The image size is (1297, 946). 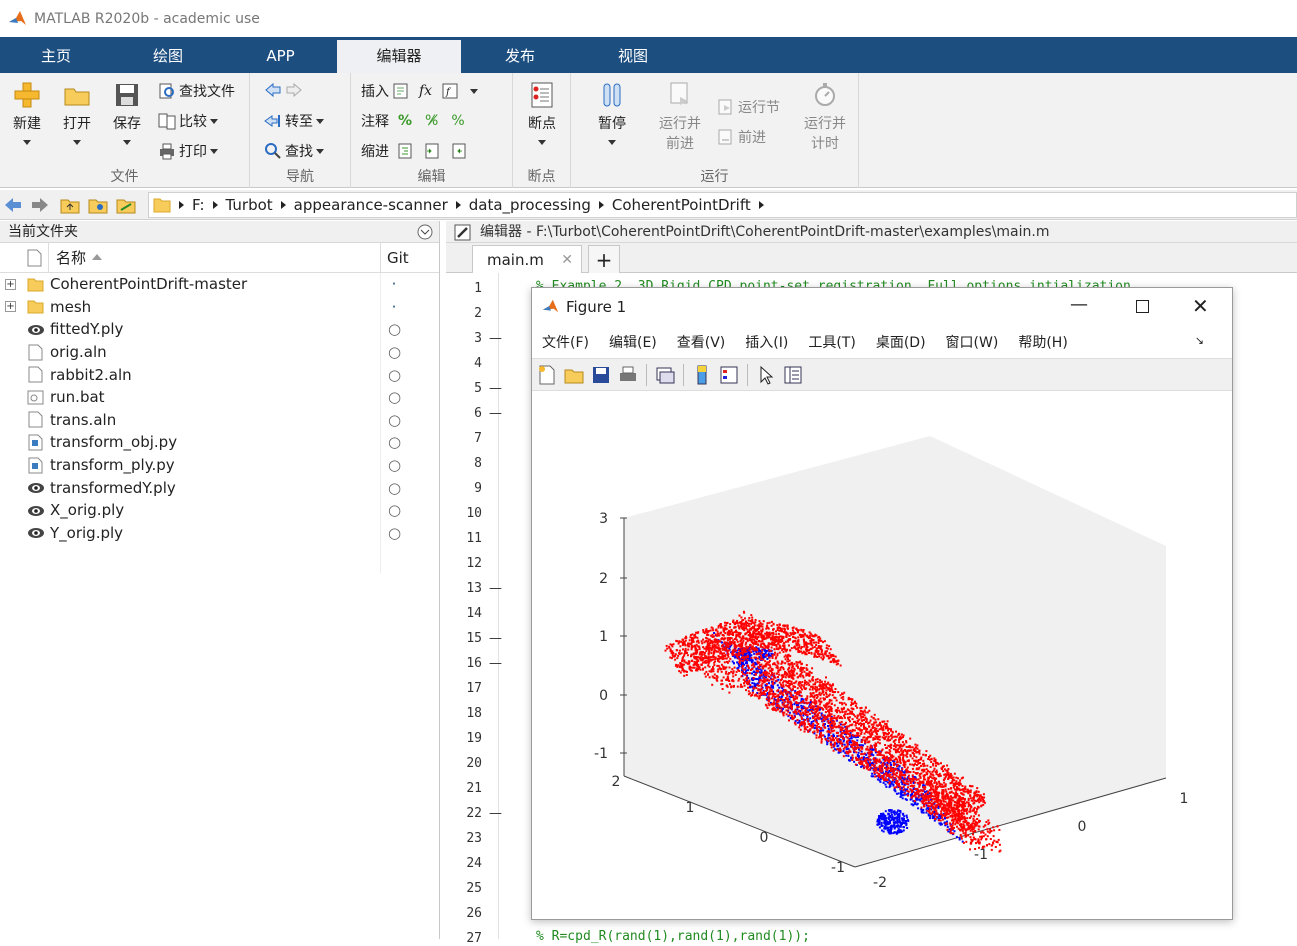 I want to click on file-row: transform_ply.py○, so click(x=219, y=465).